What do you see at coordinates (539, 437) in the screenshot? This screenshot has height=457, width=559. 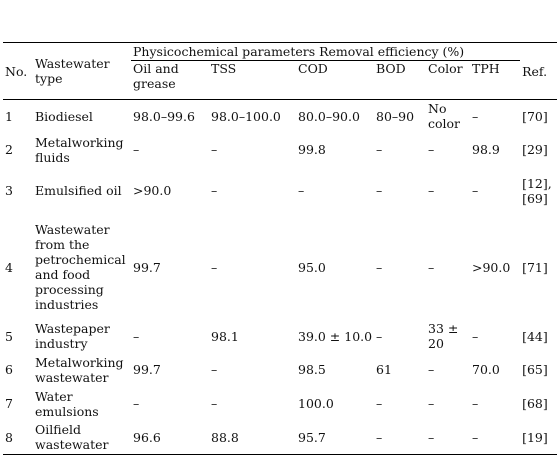 I see `table-cell: [19]` at bounding box center [539, 437].